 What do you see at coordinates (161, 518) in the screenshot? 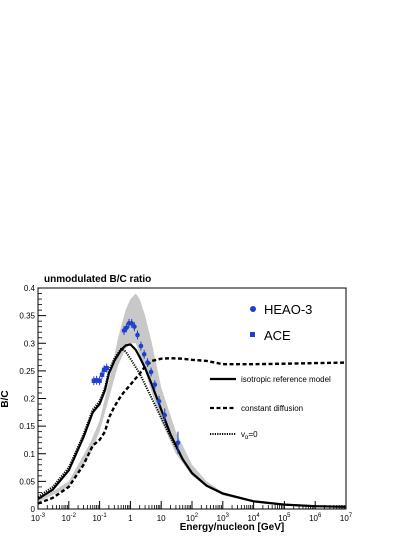
I see `x-tick-label: 10` at bounding box center [161, 518].